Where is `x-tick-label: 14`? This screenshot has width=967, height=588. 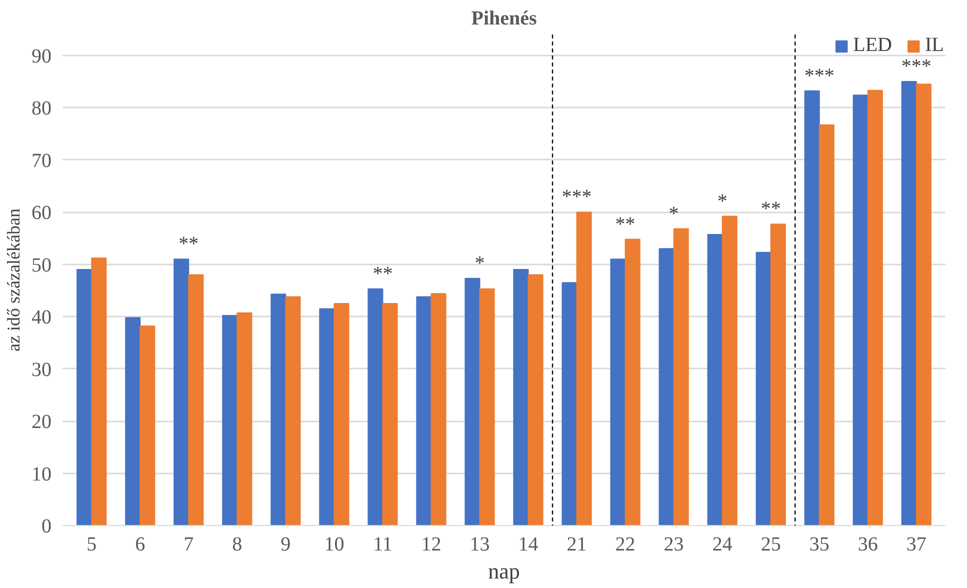
x-tick-label: 14 is located at coordinates (528, 545).